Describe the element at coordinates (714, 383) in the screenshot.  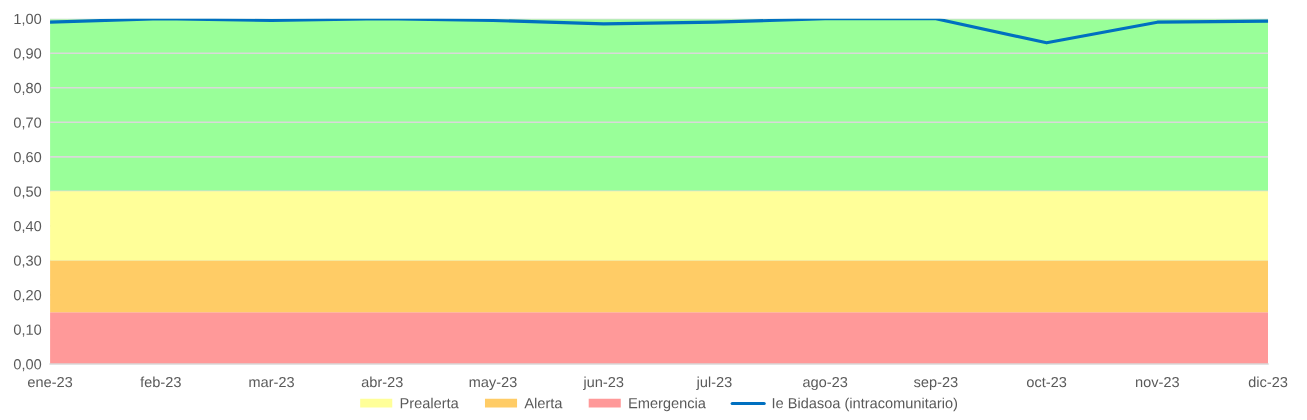
I see `x-tick-label: jul-23` at that location.